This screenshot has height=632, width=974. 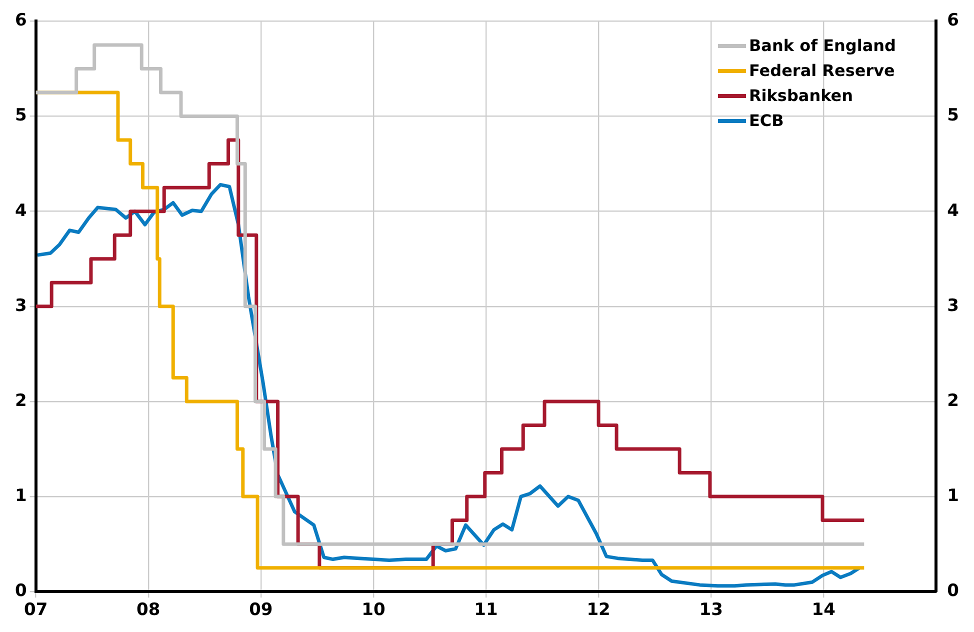 I want to click on y2-tick-label: 3, so click(x=953, y=306).